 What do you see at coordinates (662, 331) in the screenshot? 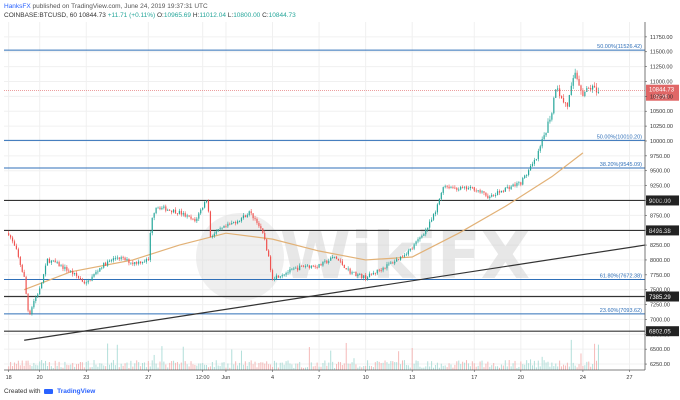
I see `level-tag-bg` at bounding box center [662, 331].